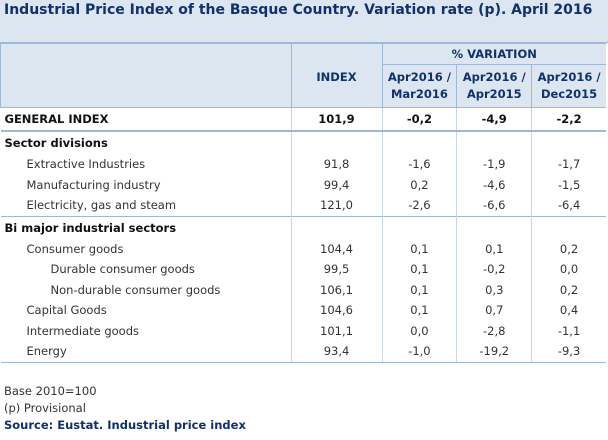 The image size is (608, 440). What do you see at coordinates (494, 164) in the screenshot?
I see `cell: -1,9` at bounding box center [494, 164].